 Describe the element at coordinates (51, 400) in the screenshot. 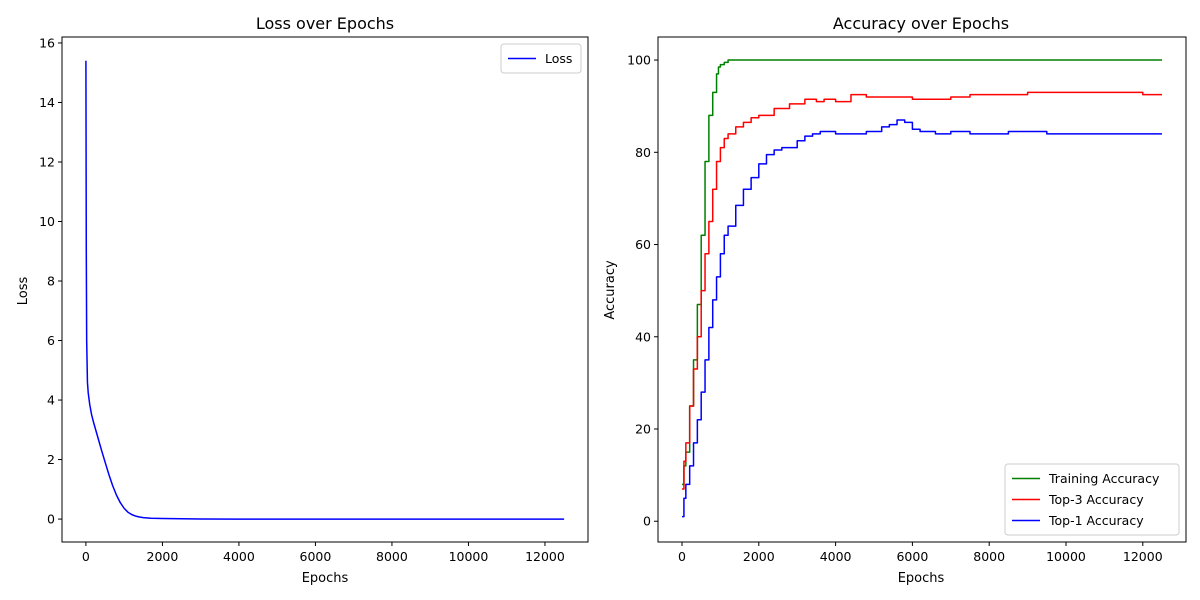

I see `loss-chart-ytick-label: 4` at that location.